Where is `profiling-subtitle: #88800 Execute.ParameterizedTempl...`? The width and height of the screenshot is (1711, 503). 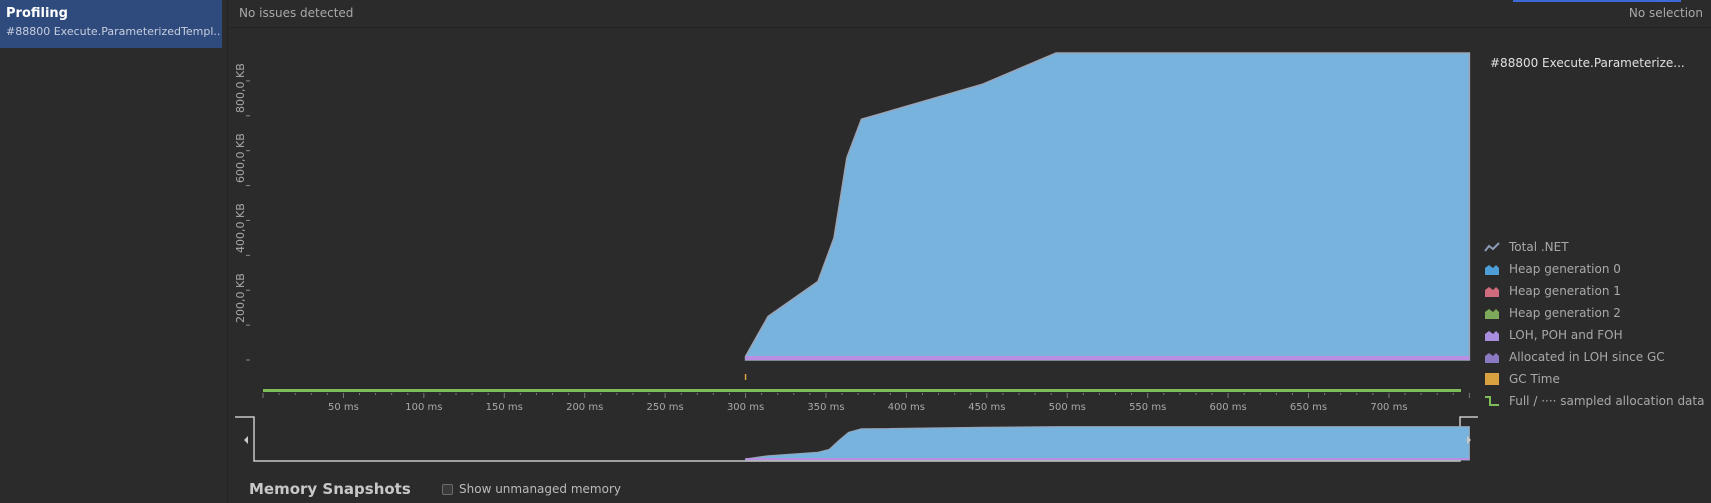
profiling-subtitle: #88800 Execute.ParameterizedTempl... is located at coordinates (113, 31).